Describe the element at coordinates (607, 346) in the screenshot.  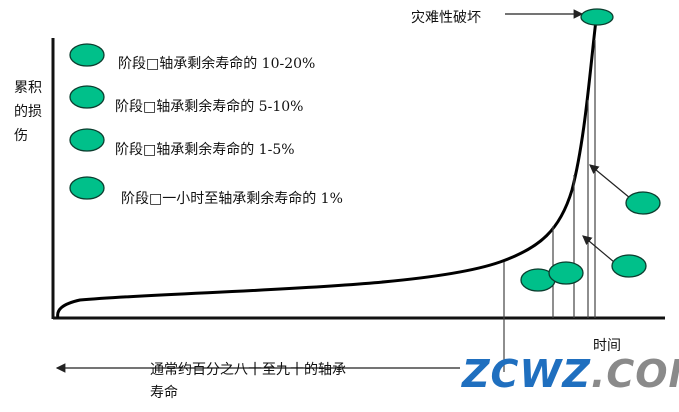
I see `x-axis-label: 时间` at that location.